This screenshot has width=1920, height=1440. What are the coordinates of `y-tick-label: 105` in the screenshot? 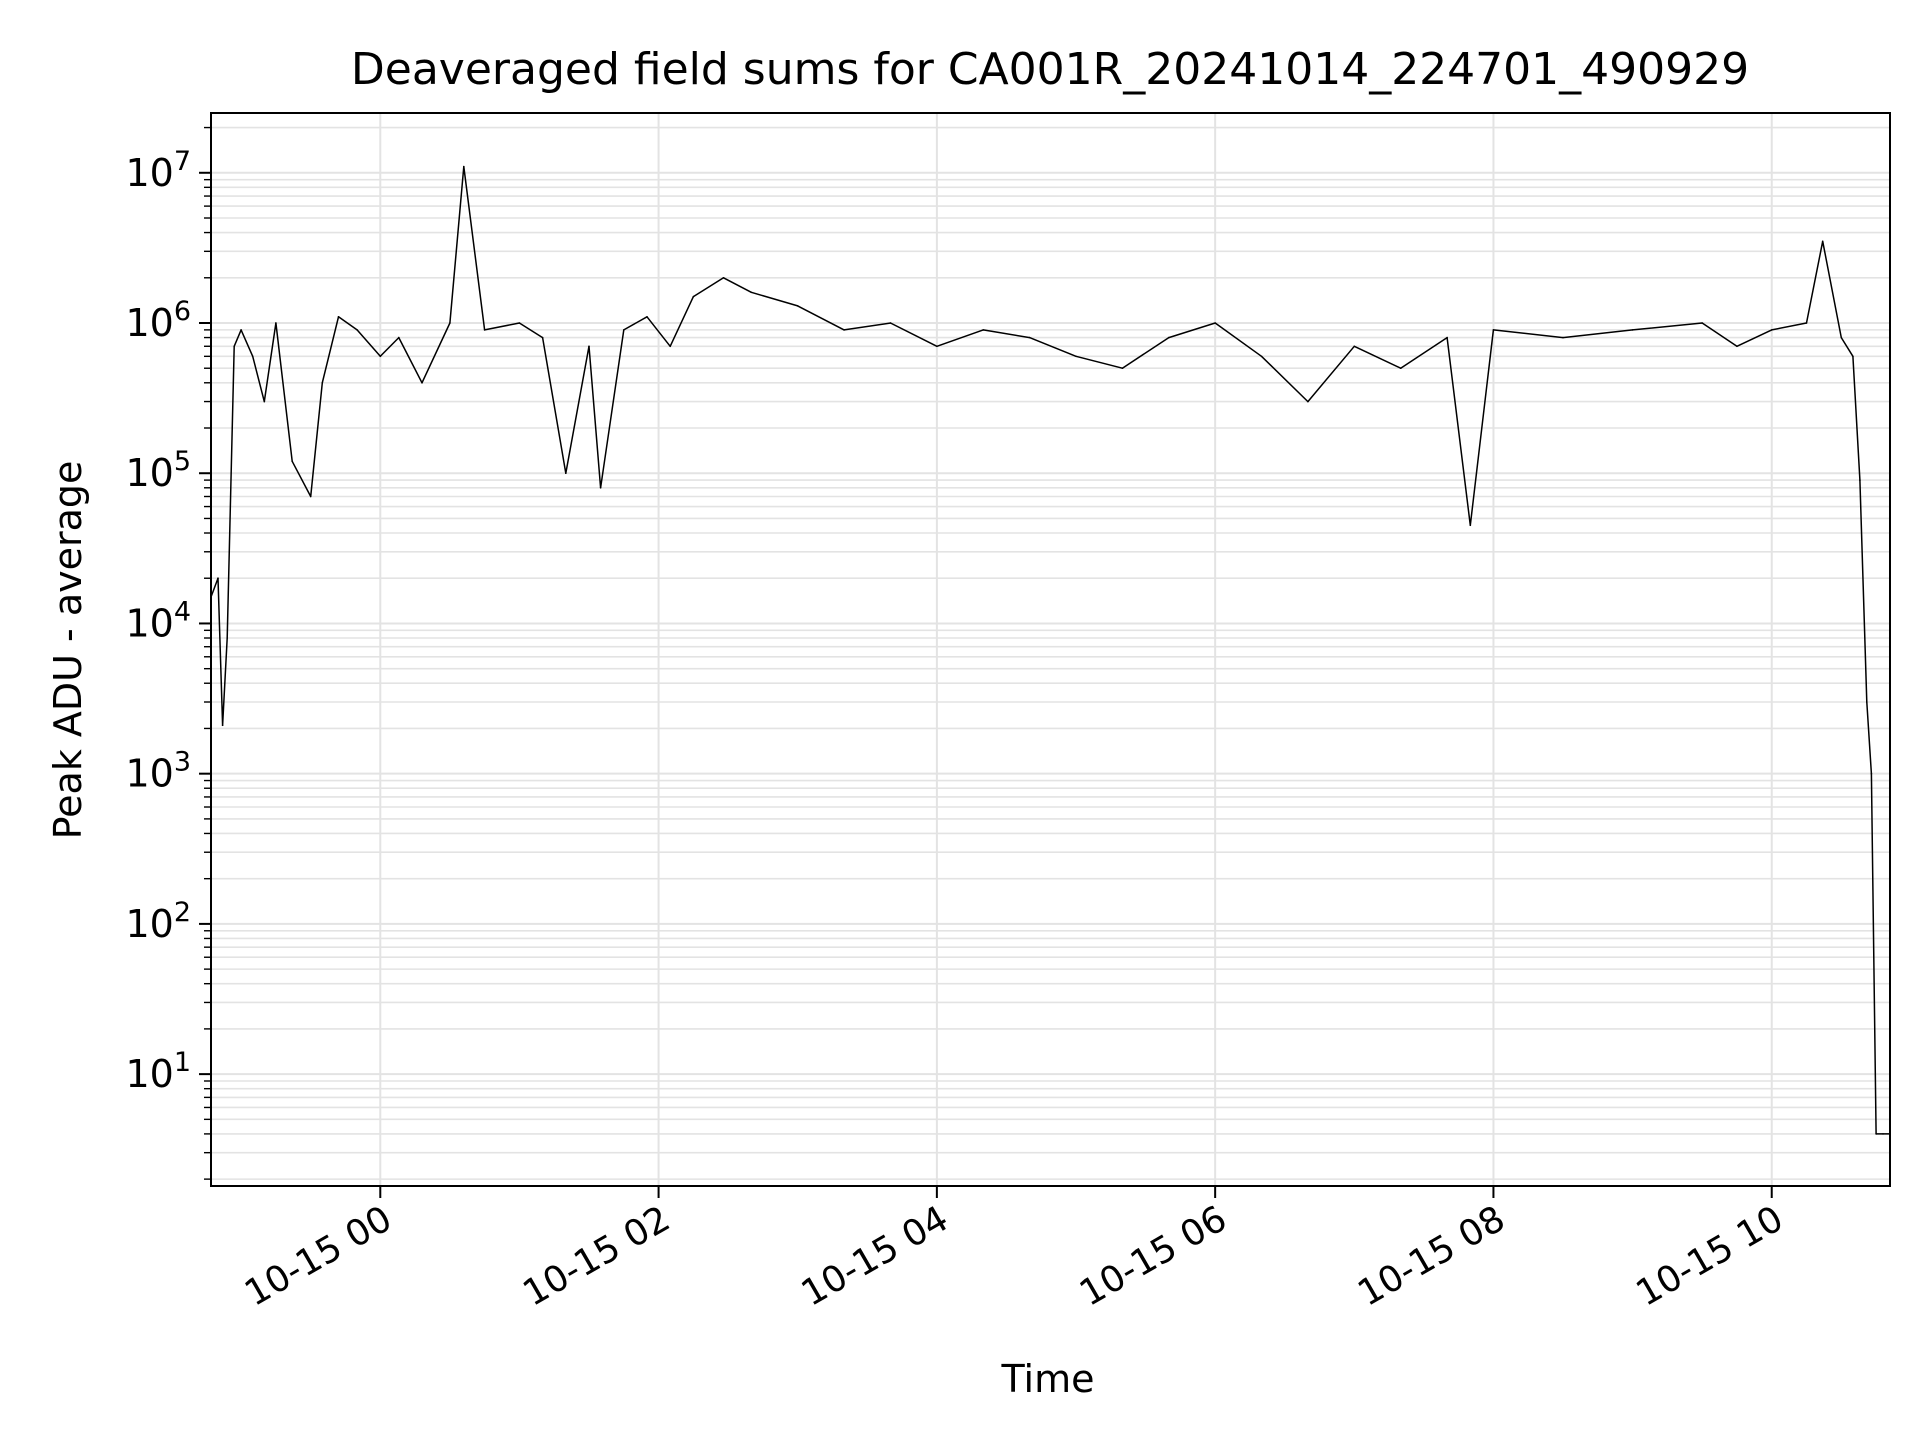 It's located at (158, 470).